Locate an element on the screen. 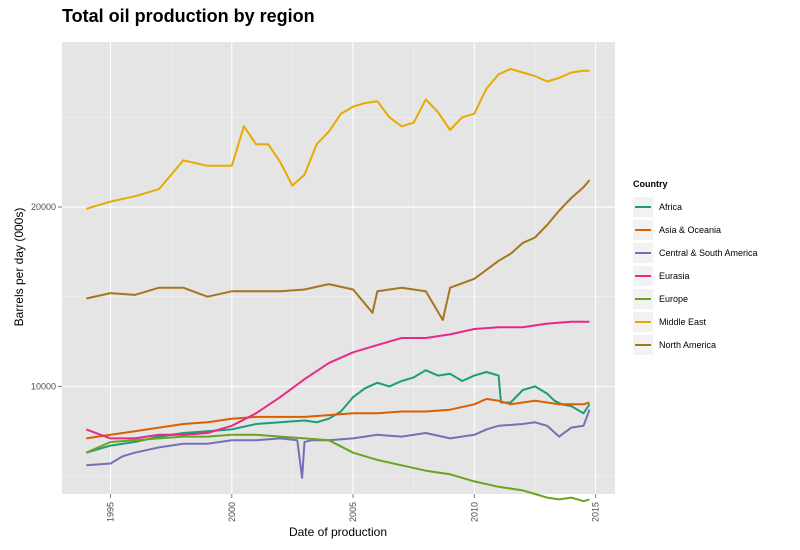  y-tick-label: 10000 is located at coordinates (43, 386).